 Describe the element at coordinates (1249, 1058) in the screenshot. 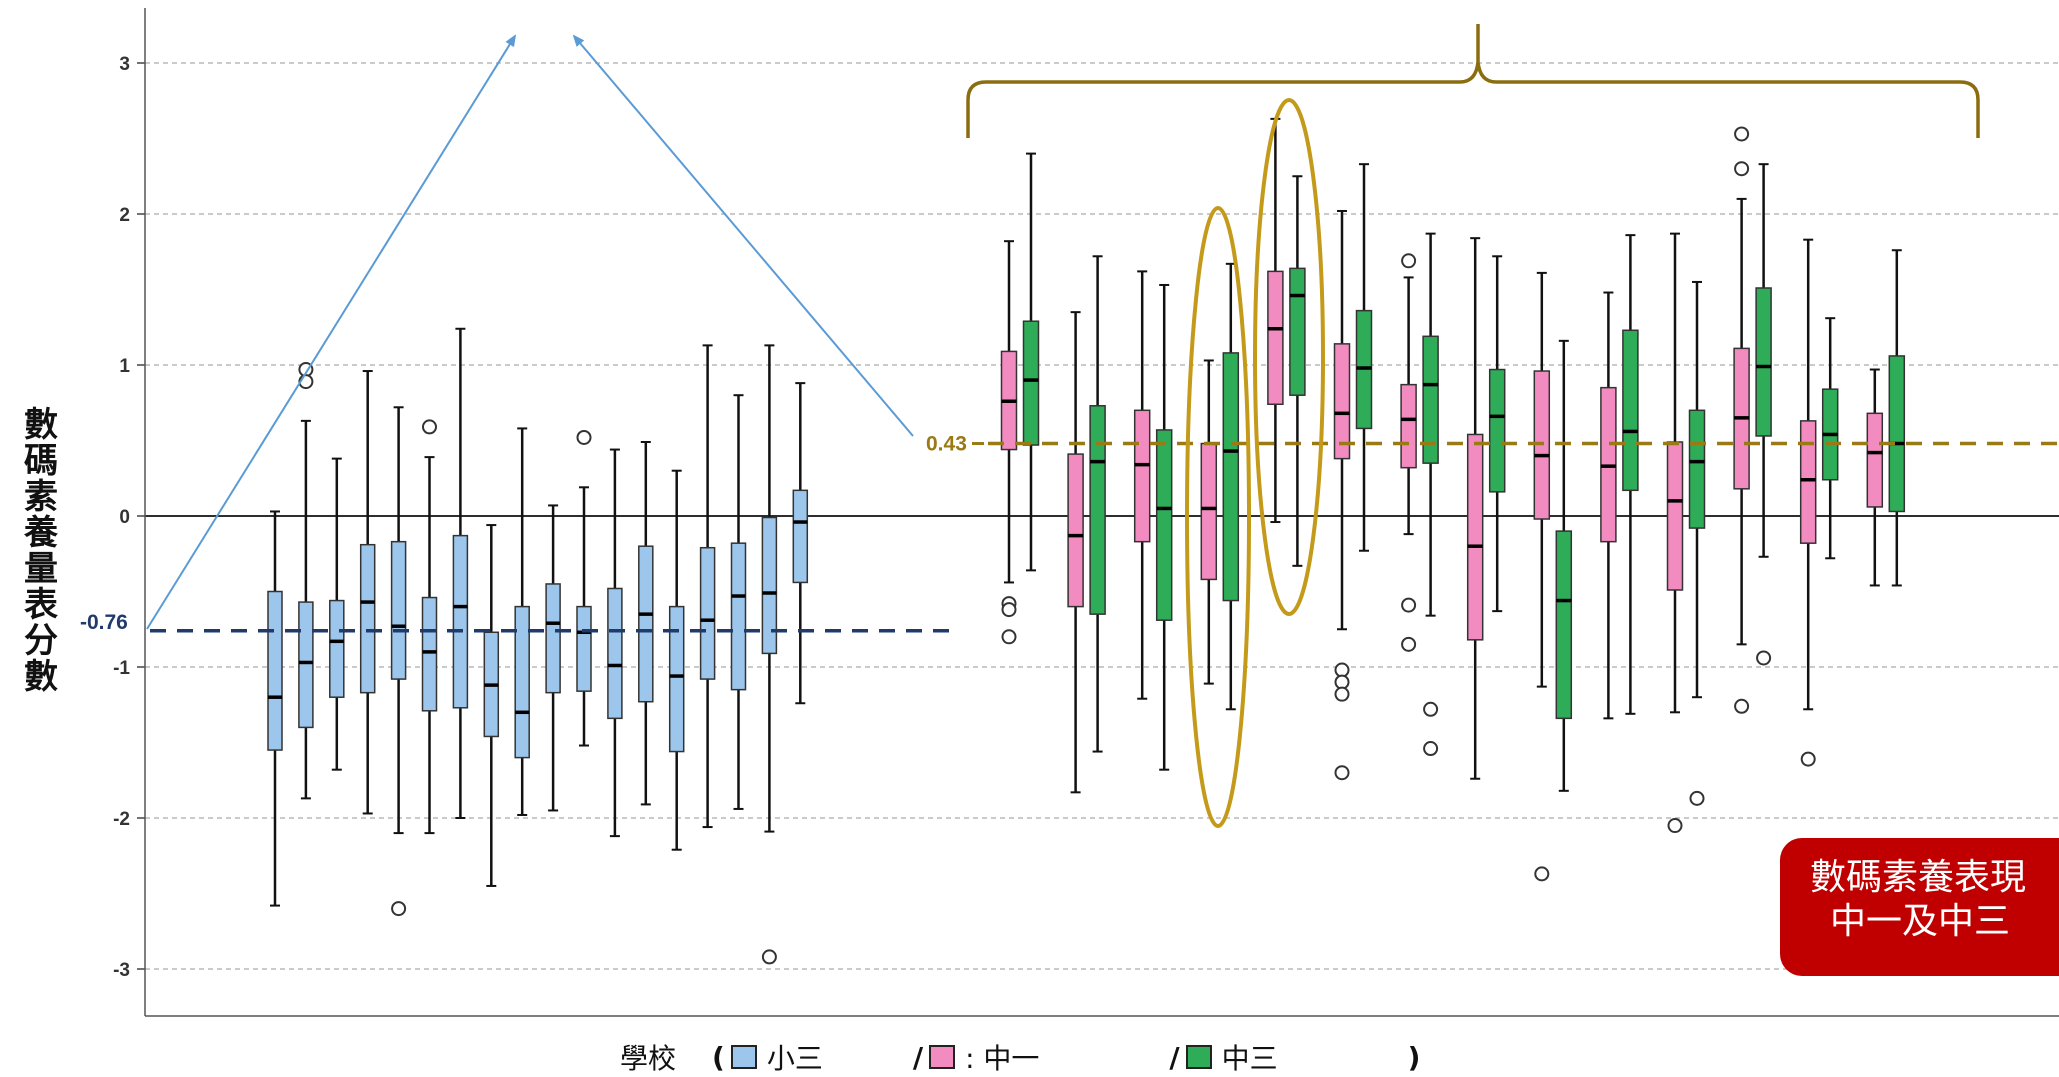

I see `legend-label-s3: 中三` at that location.